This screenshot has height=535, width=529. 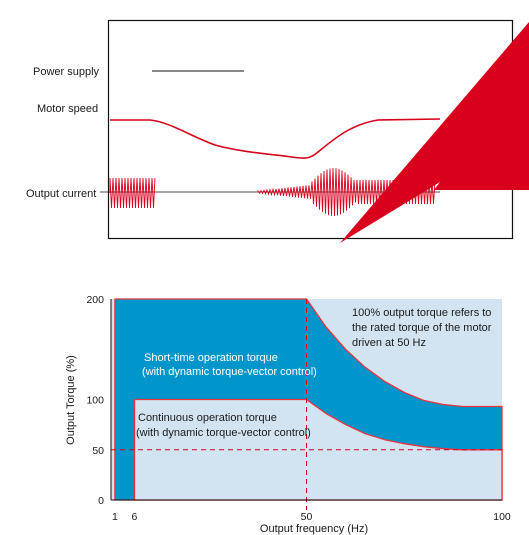 I want to click on y-axis-title: Output Torque (%), so click(x=71, y=400).